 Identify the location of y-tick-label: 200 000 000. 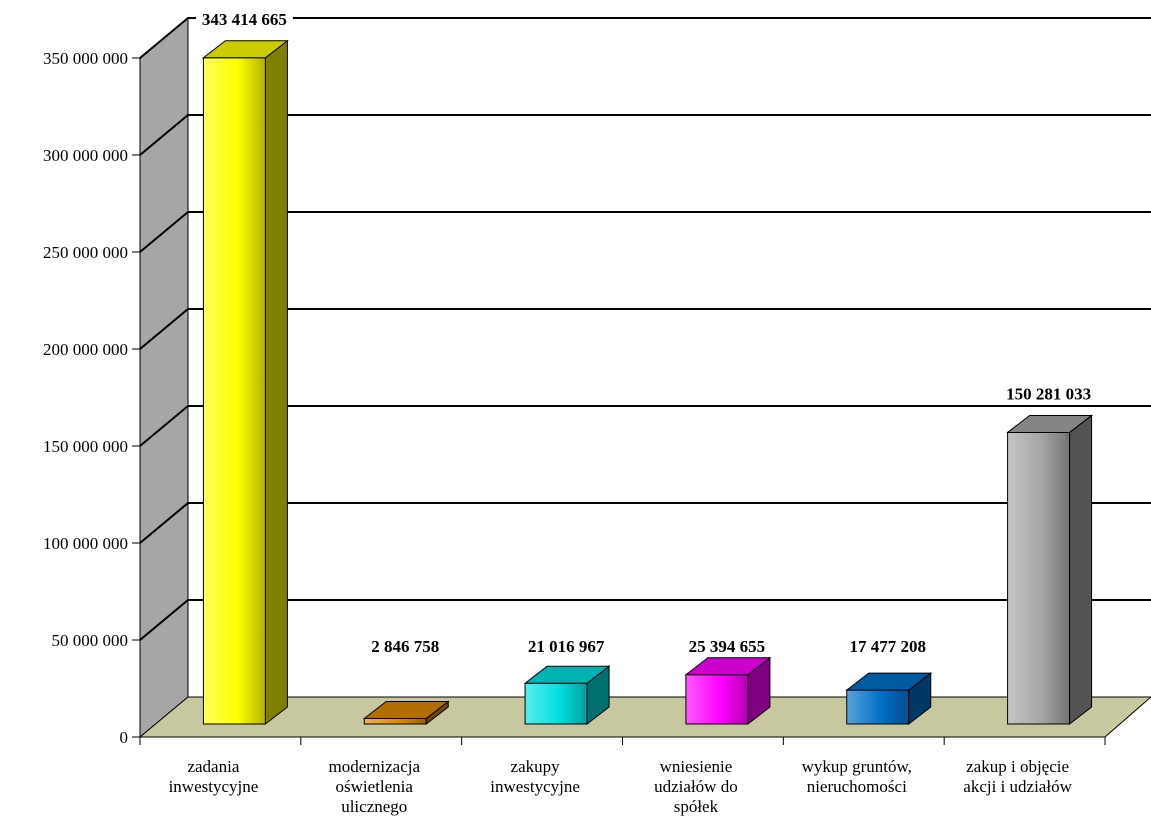
(85, 349).